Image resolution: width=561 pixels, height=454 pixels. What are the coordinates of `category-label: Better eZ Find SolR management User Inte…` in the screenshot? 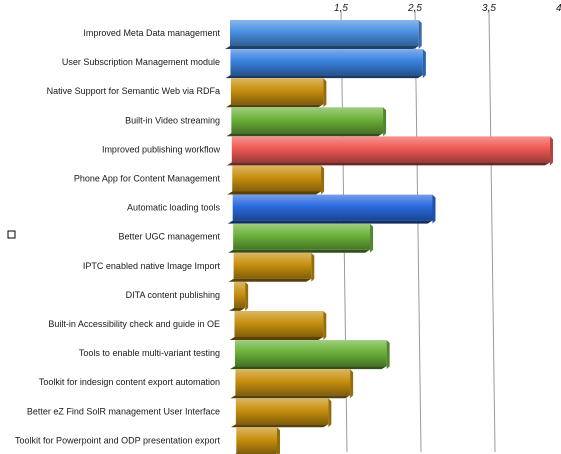 It's located at (123, 411).